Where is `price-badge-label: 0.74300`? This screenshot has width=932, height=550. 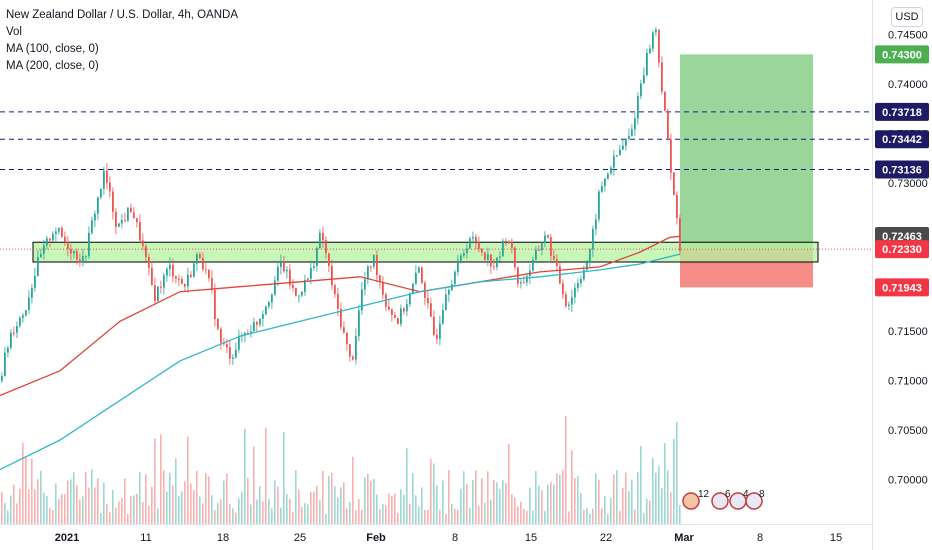
price-badge-label: 0.74300 is located at coordinates (902, 55).